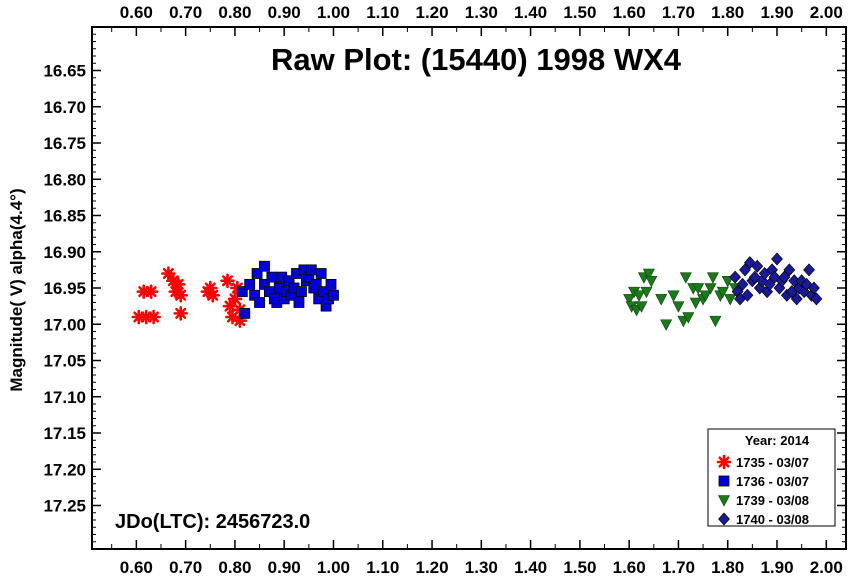  I want to click on y-axis-title: Magnitude( V) alpha(4.4°), so click(16, 289).